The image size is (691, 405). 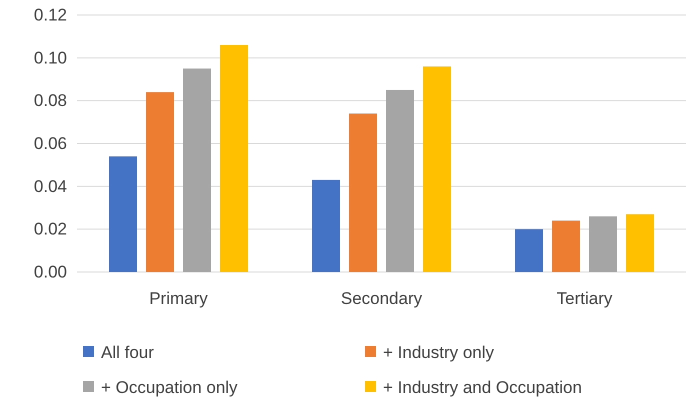 I want to click on legend-label: + Industry only, so click(x=439, y=352).